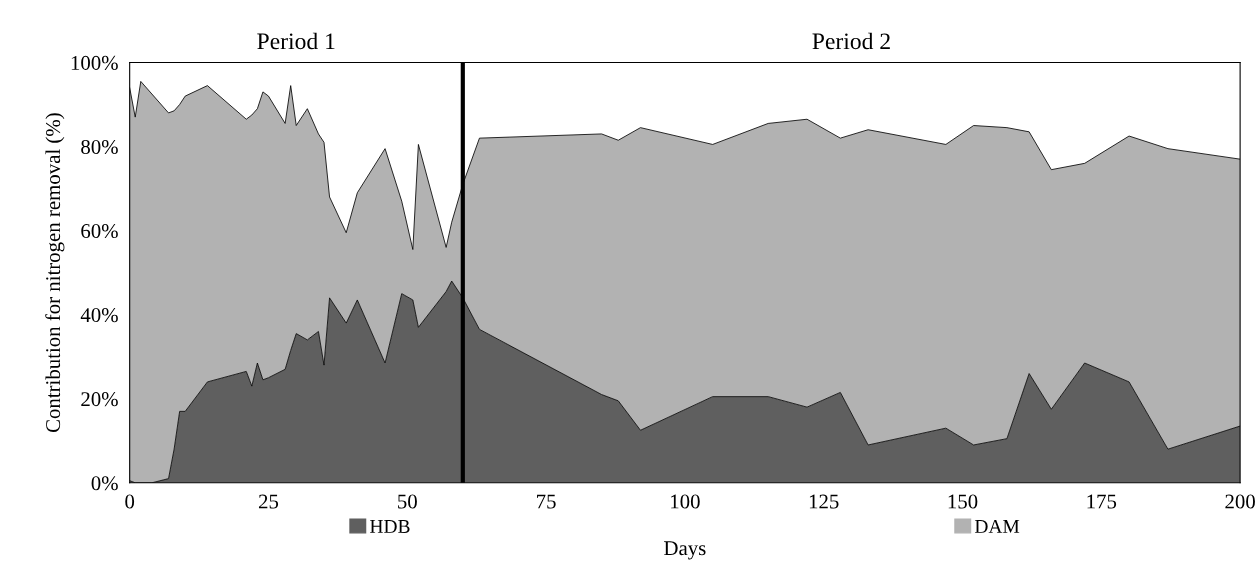 This screenshot has width=1259, height=568. I want to click on text: Period 1, so click(296, 41).